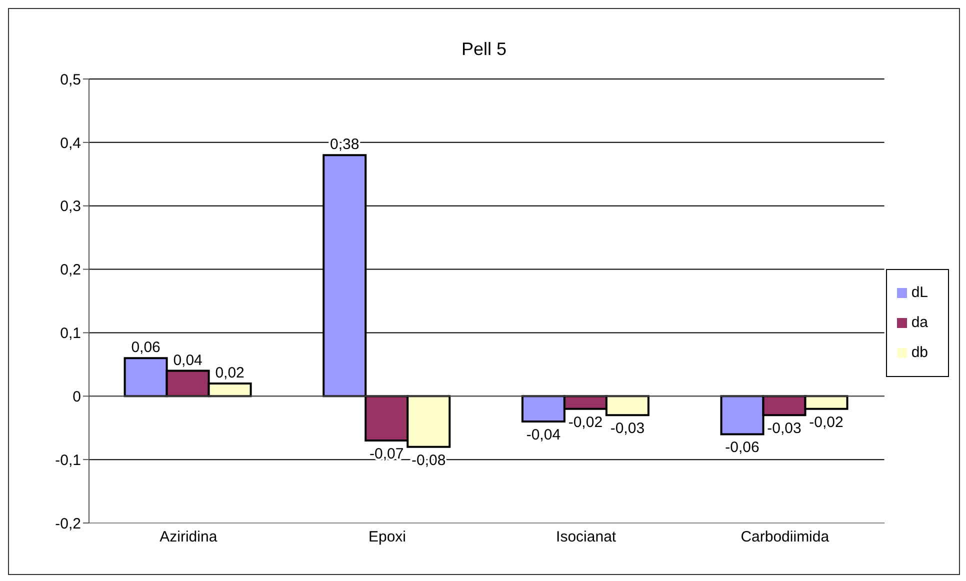 The image size is (966, 581). Describe the element at coordinates (229, 373) in the screenshot. I see `data-label: 0,02` at that location.